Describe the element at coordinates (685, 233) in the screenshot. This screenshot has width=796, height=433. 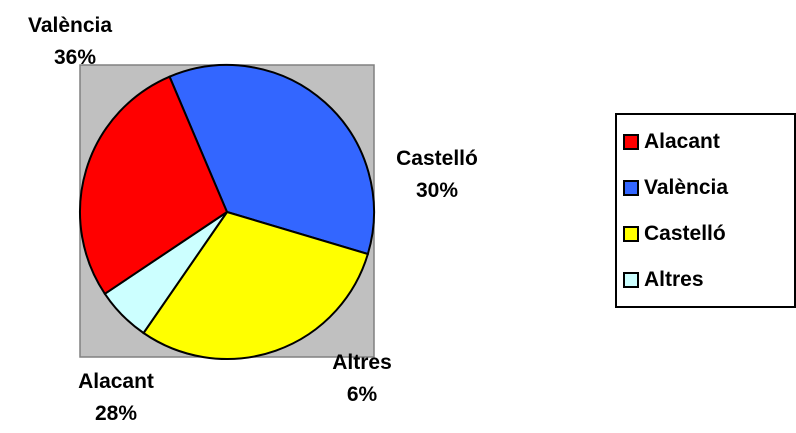
I see `legend-label-castello: Castelló` at that location.